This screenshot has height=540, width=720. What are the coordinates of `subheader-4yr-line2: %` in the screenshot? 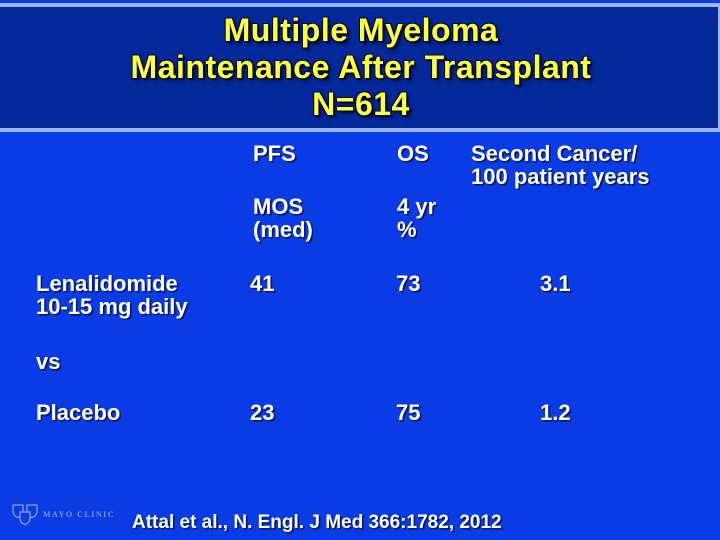 It's located at (407, 229).